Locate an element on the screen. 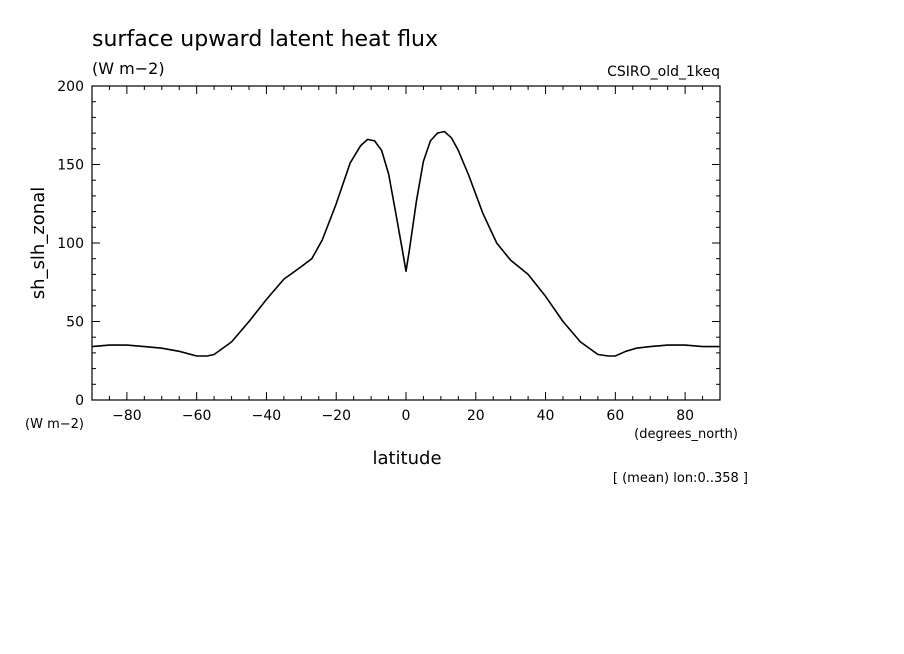 This screenshot has width=904, height=654. y-units-label: (W m−2) is located at coordinates (54, 424).